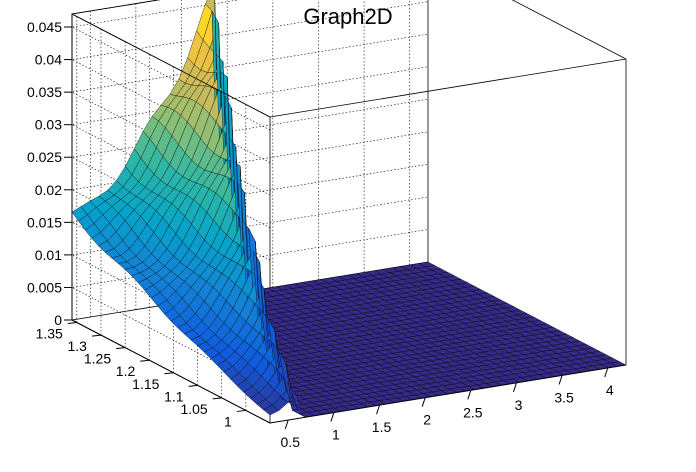 The height and width of the screenshot is (472, 696). Describe the element at coordinates (193, 409) in the screenshot. I see `y-tick-label: 1.05` at that location.